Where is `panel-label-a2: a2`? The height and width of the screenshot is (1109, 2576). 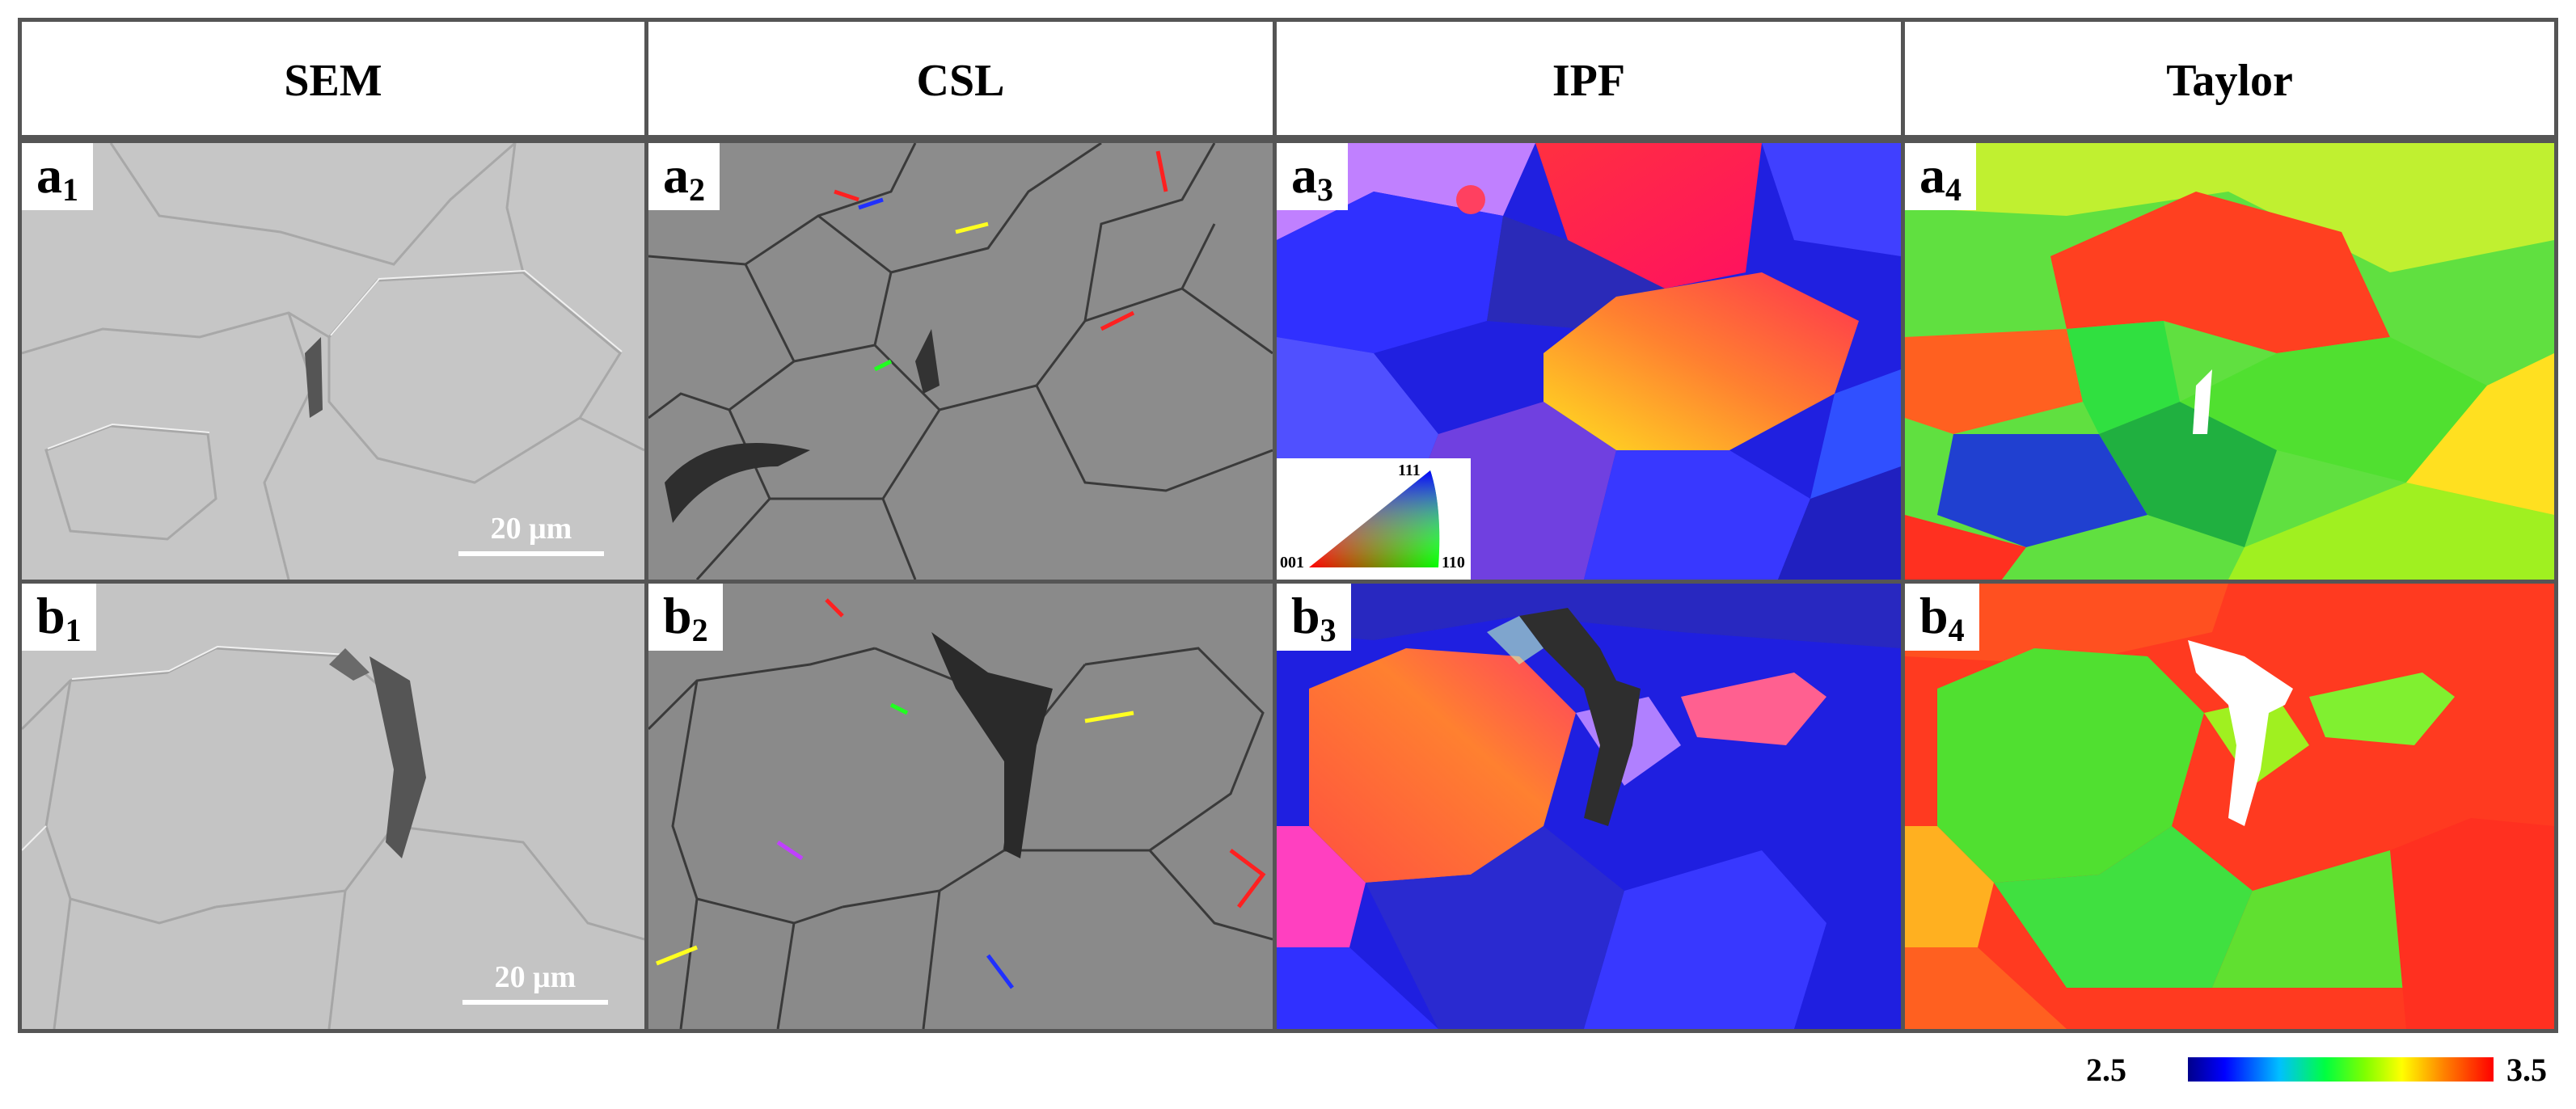 panel-label-a2: a2 is located at coordinates (684, 176).